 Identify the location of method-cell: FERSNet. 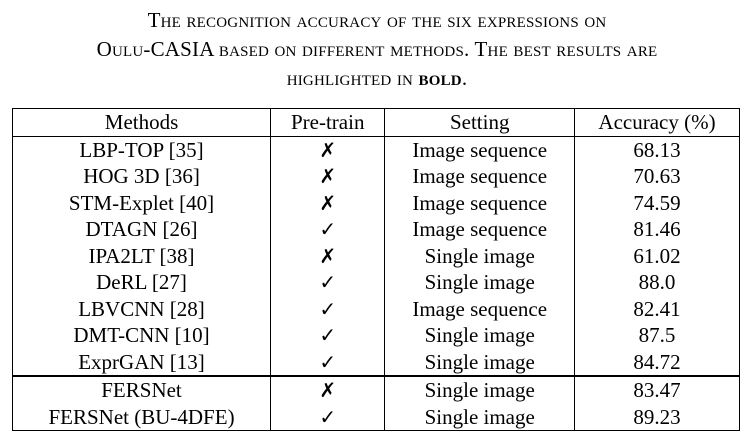
(141, 389).